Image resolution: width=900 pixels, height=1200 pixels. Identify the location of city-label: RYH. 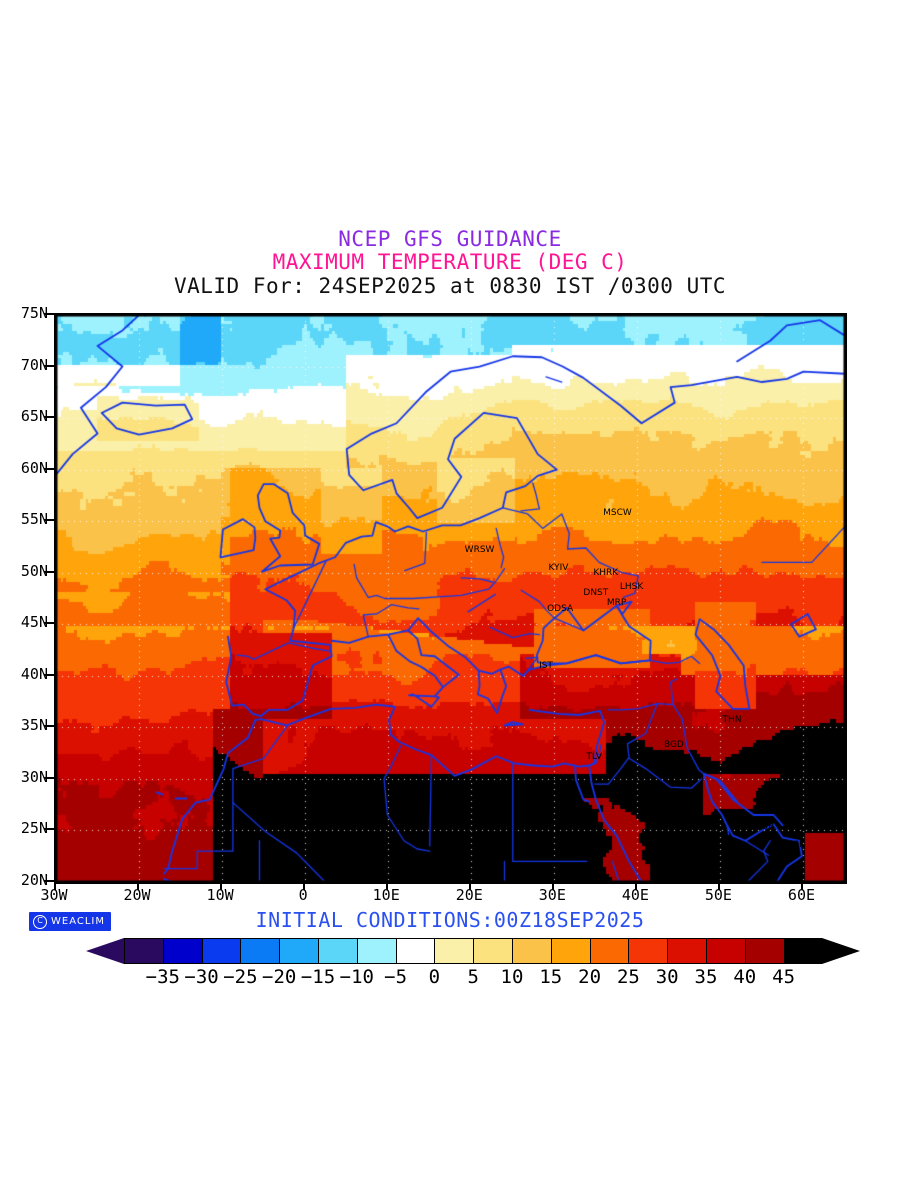
(693, 833).